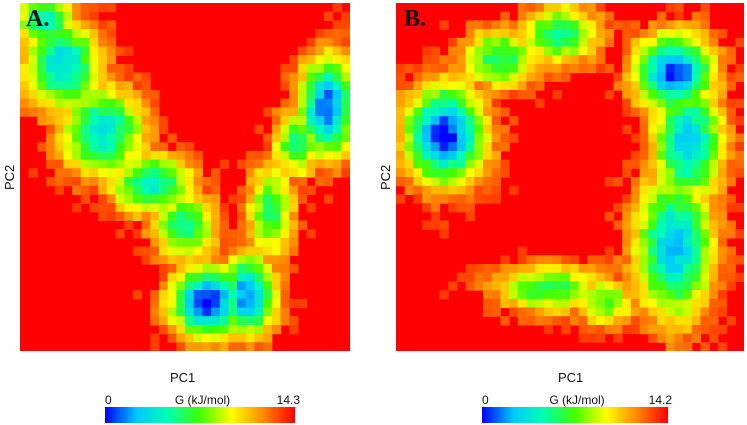 The image size is (747, 425). Describe the element at coordinates (577, 400) in the screenshot. I see `panel-b-colorbar-ticks: 0 G (kJ/mol) 14.2` at that location.